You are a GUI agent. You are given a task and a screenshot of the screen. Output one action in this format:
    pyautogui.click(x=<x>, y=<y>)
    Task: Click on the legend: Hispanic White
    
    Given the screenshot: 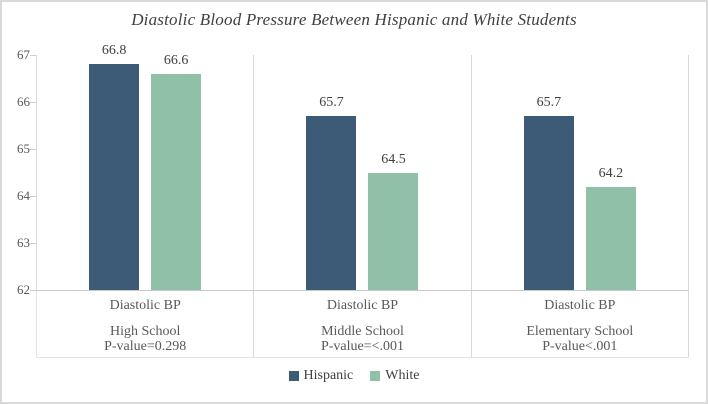 What is the action you would take?
    pyautogui.click(x=354, y=376)
    